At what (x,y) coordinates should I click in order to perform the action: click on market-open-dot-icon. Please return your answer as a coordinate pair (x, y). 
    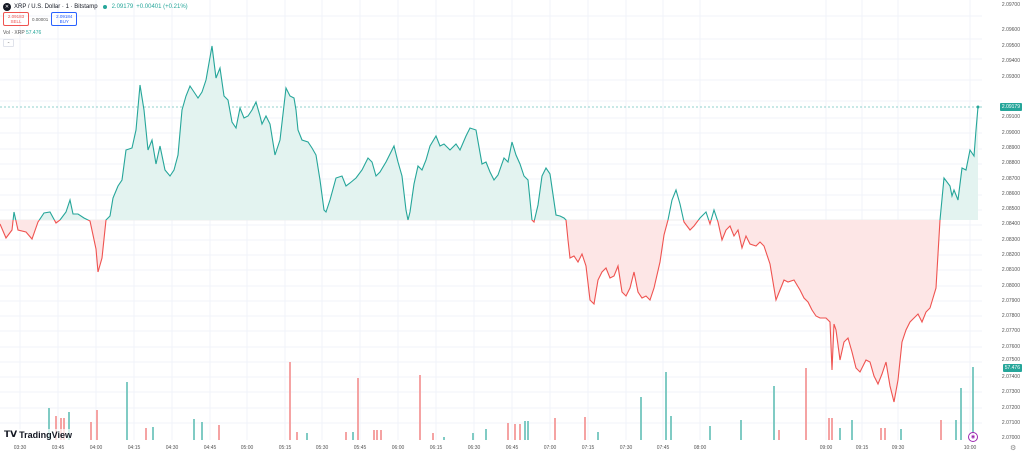
    Looking at the image, I should click on (104, 7).